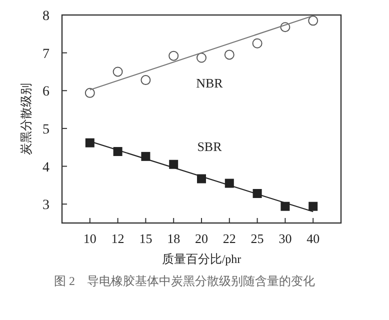 The image size is (389, 320). I want to click on x-axis-title: 质量百分比/phr, so click(202, 259).